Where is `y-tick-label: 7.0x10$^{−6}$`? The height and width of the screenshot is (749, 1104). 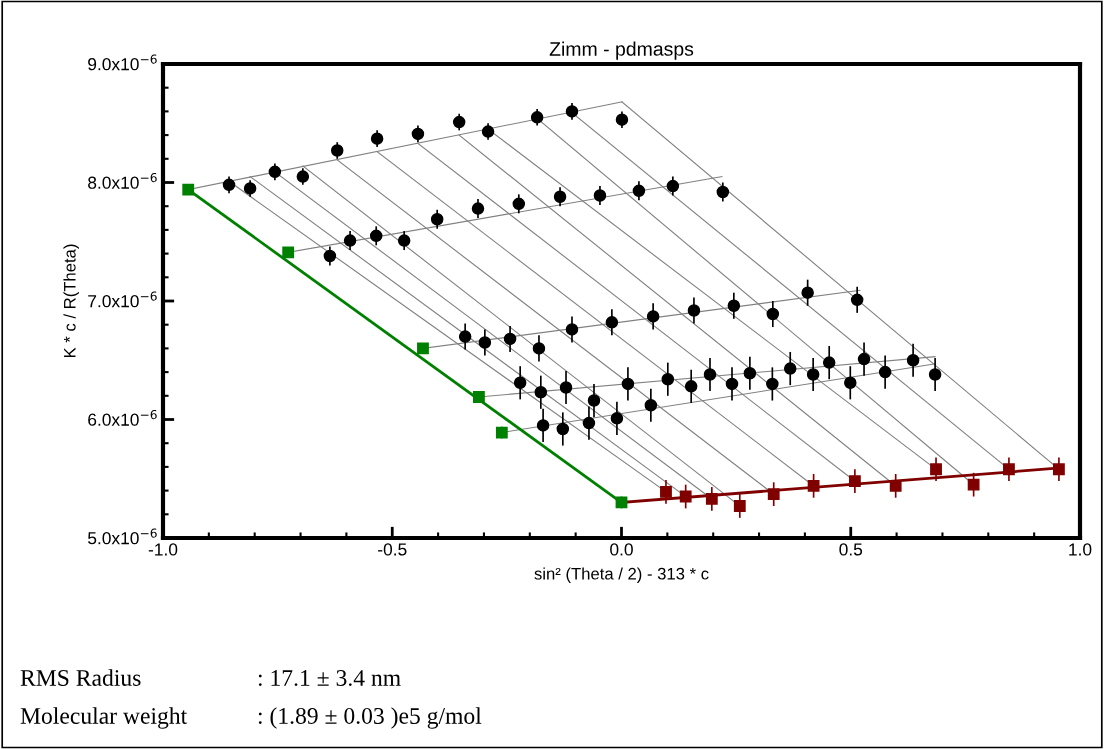
y-tick-label: 7.0x10$^{−6}$ is located at coordinates (122, 299).